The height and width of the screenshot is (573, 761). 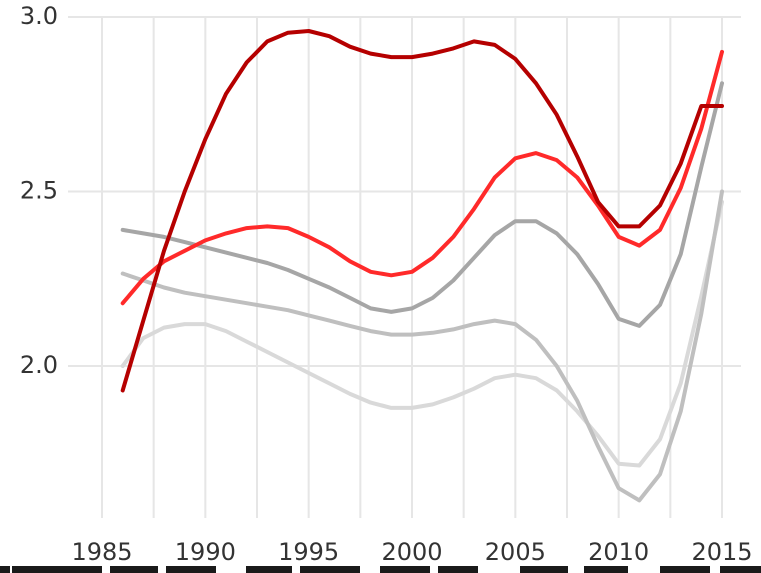 What do you see at coordinates (721, 552) in the screenshot?
I see `x-tick-label: 2015` at bounding box center [721, 552].